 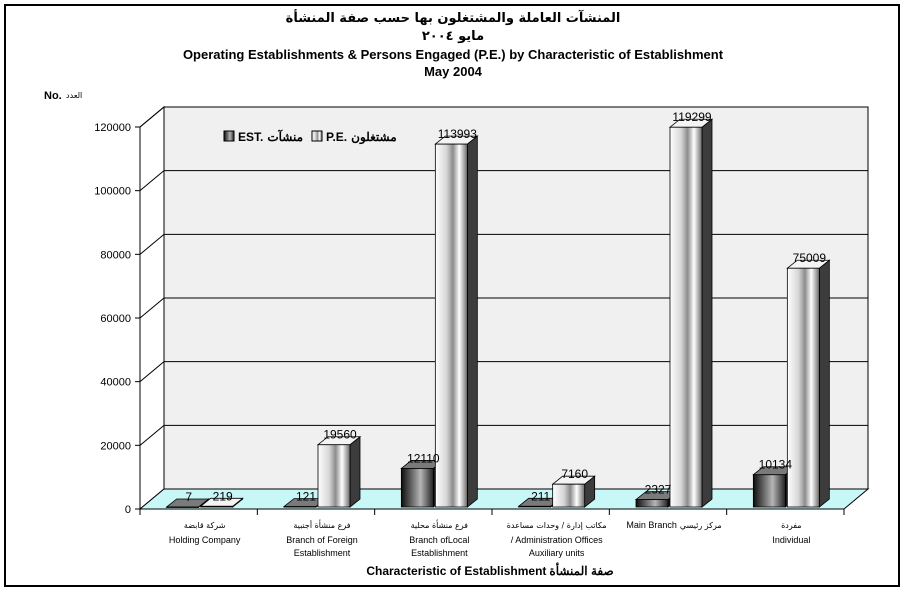 I want to click on data-label: 219, so click(x=223, y=496).